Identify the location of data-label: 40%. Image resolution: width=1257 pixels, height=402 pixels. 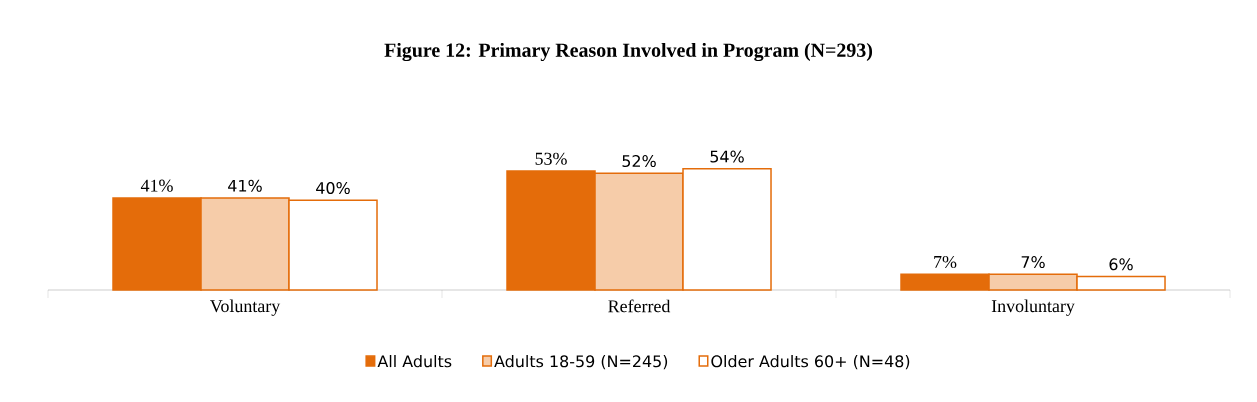
(333, 187).